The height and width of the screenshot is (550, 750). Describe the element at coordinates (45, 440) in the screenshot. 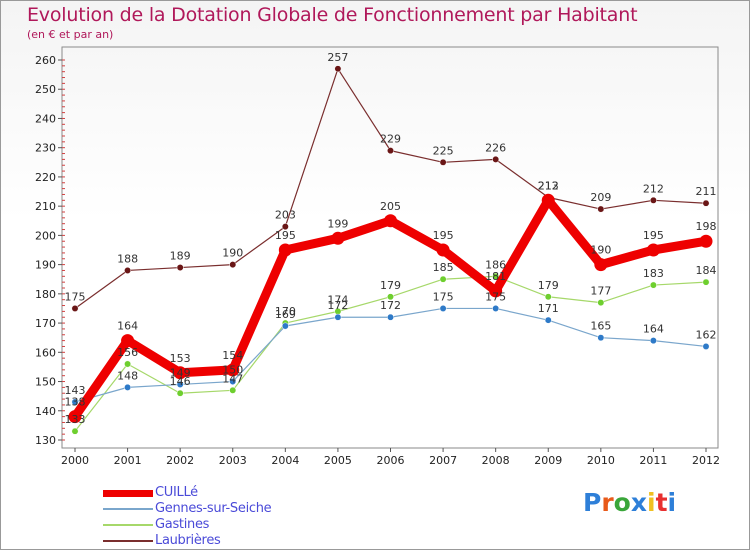

I see `y-tick-label: 130` at that location.